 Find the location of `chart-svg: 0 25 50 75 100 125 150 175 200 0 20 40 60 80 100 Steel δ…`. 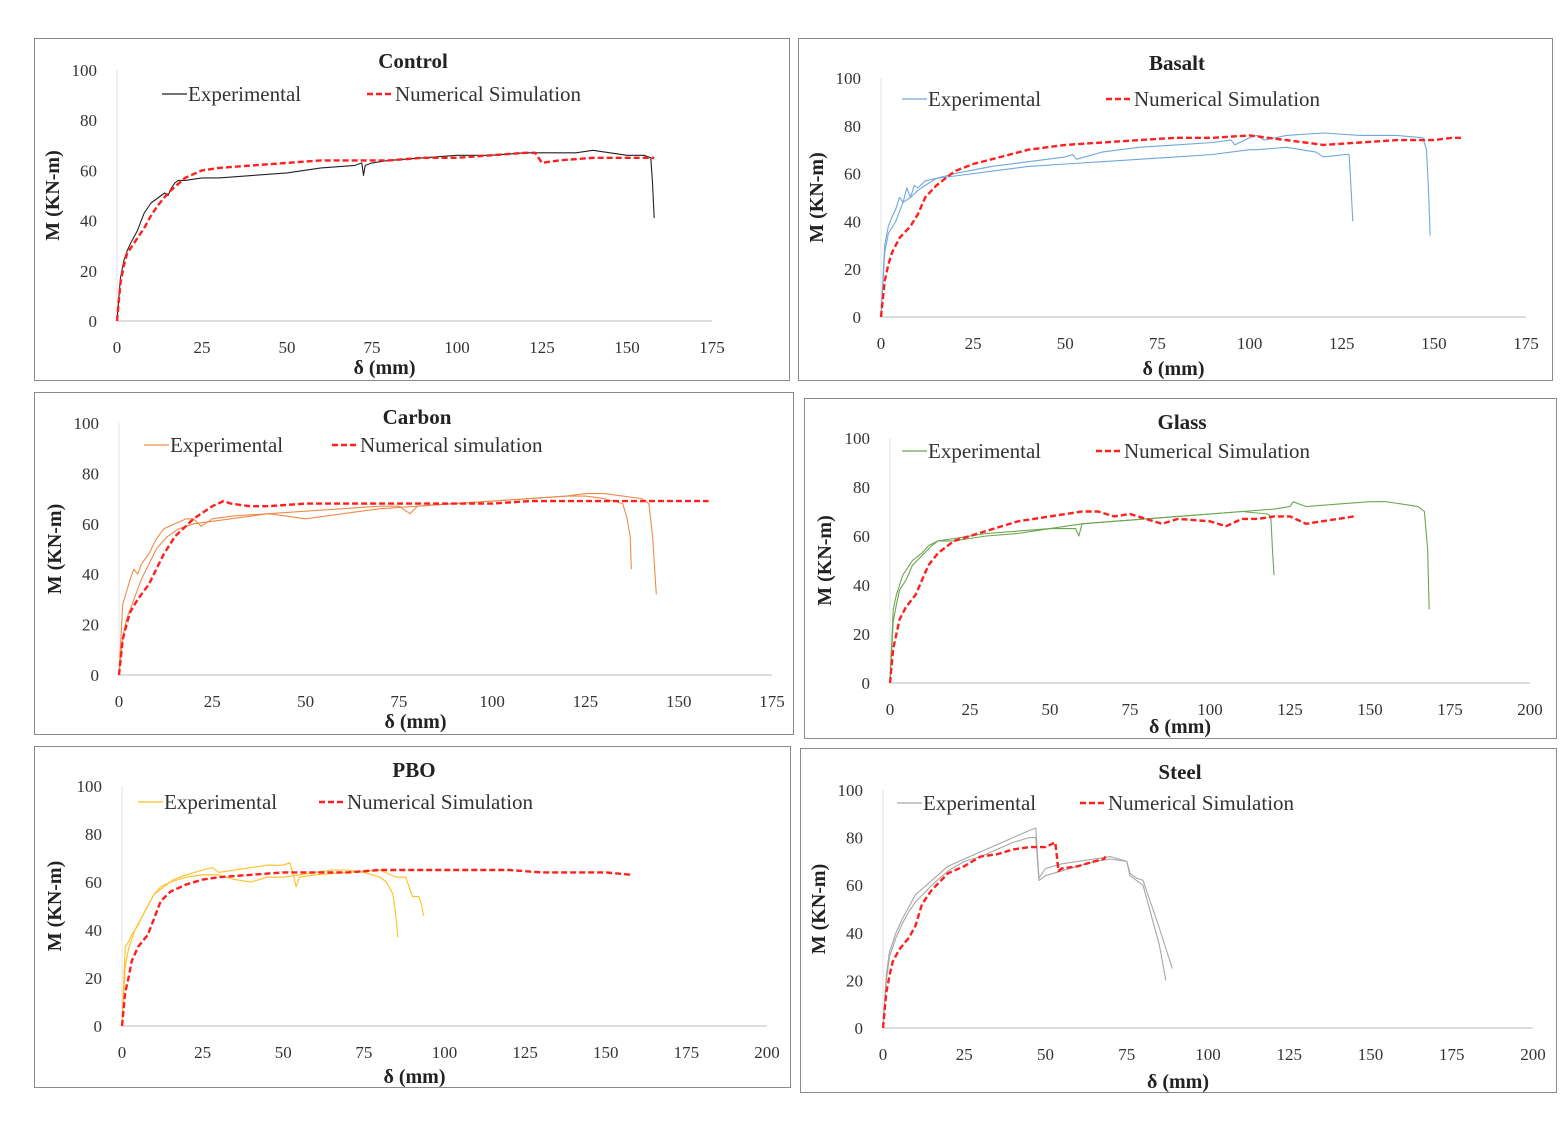

chart-svg: 0 25 50 75 100 125 150 175 200 0 20 40 60 80 100 Steel δ… is located at coordinates (1177, 926).